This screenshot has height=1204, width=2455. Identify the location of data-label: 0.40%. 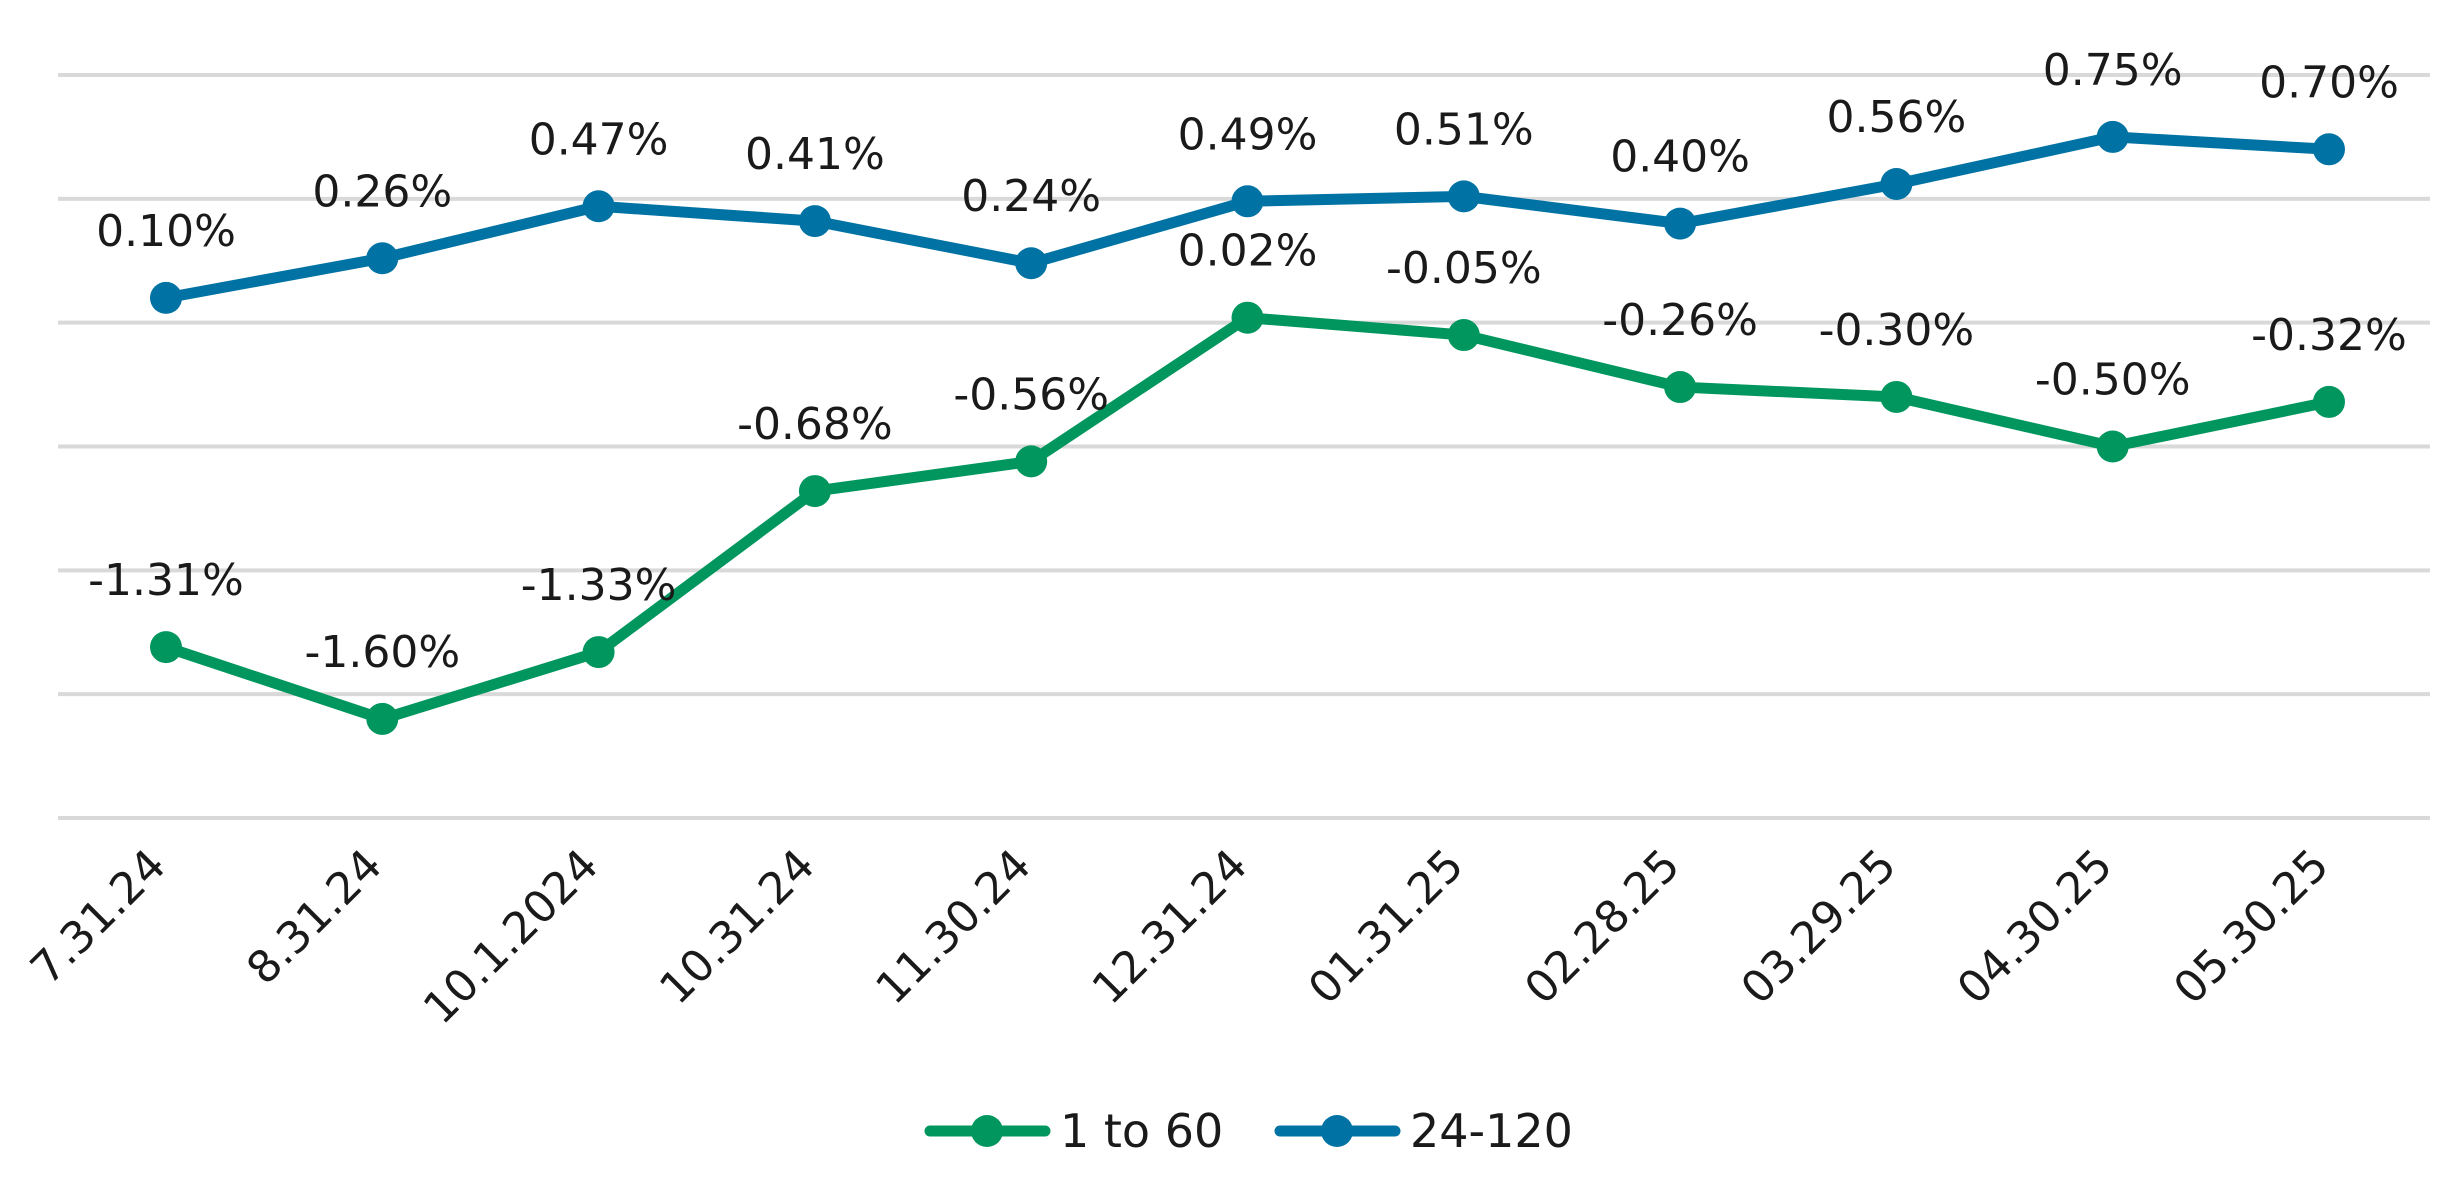
(1680, 157).